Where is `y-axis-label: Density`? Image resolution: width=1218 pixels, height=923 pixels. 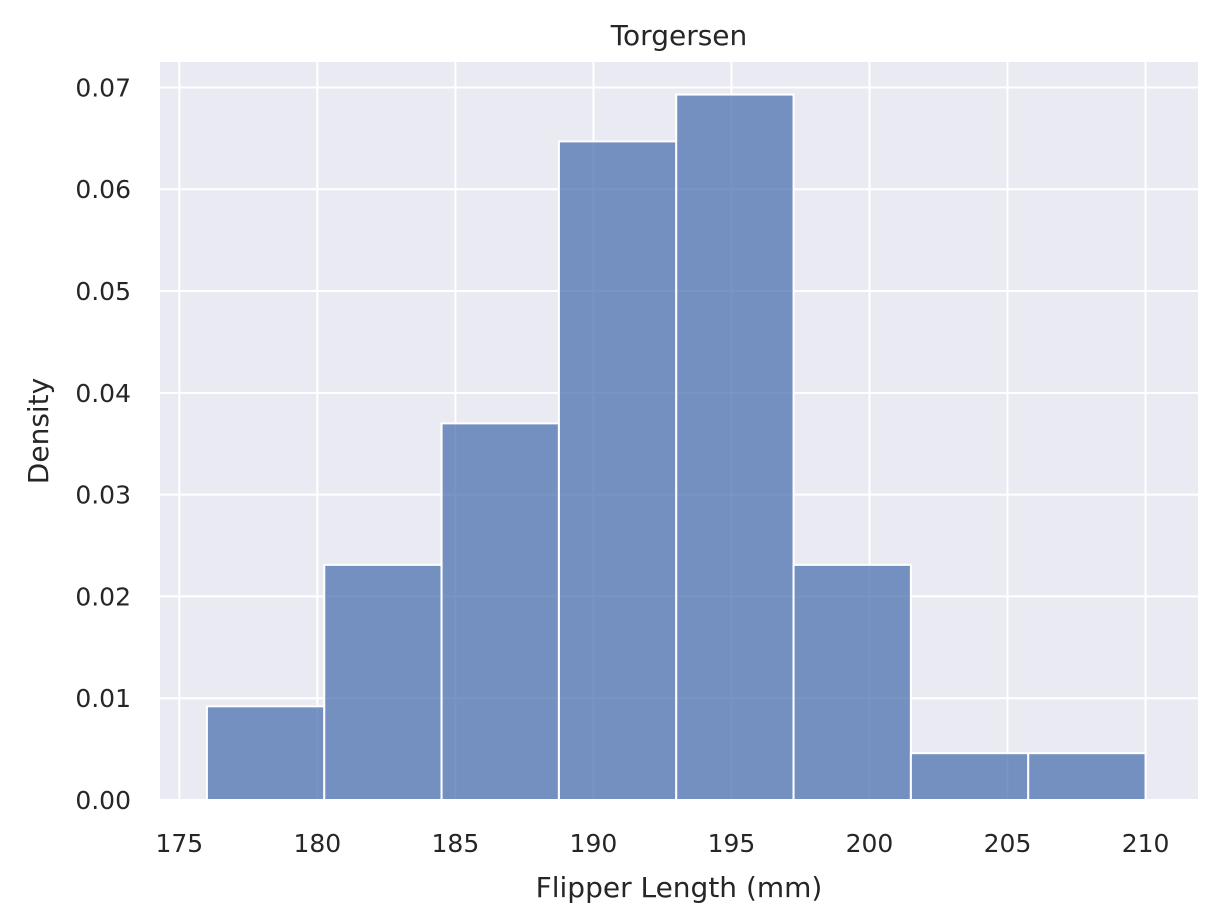
y-axis-label: Density is located at coordinates (38, 431).